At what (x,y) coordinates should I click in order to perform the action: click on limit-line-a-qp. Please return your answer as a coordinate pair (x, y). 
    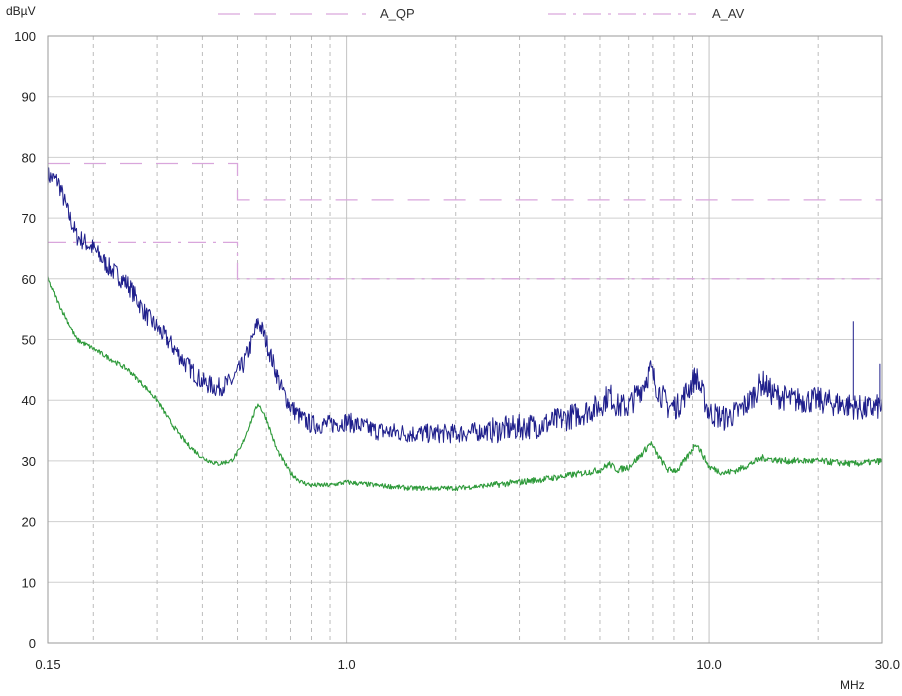
    Looking at the image, I should click on (465, 181).